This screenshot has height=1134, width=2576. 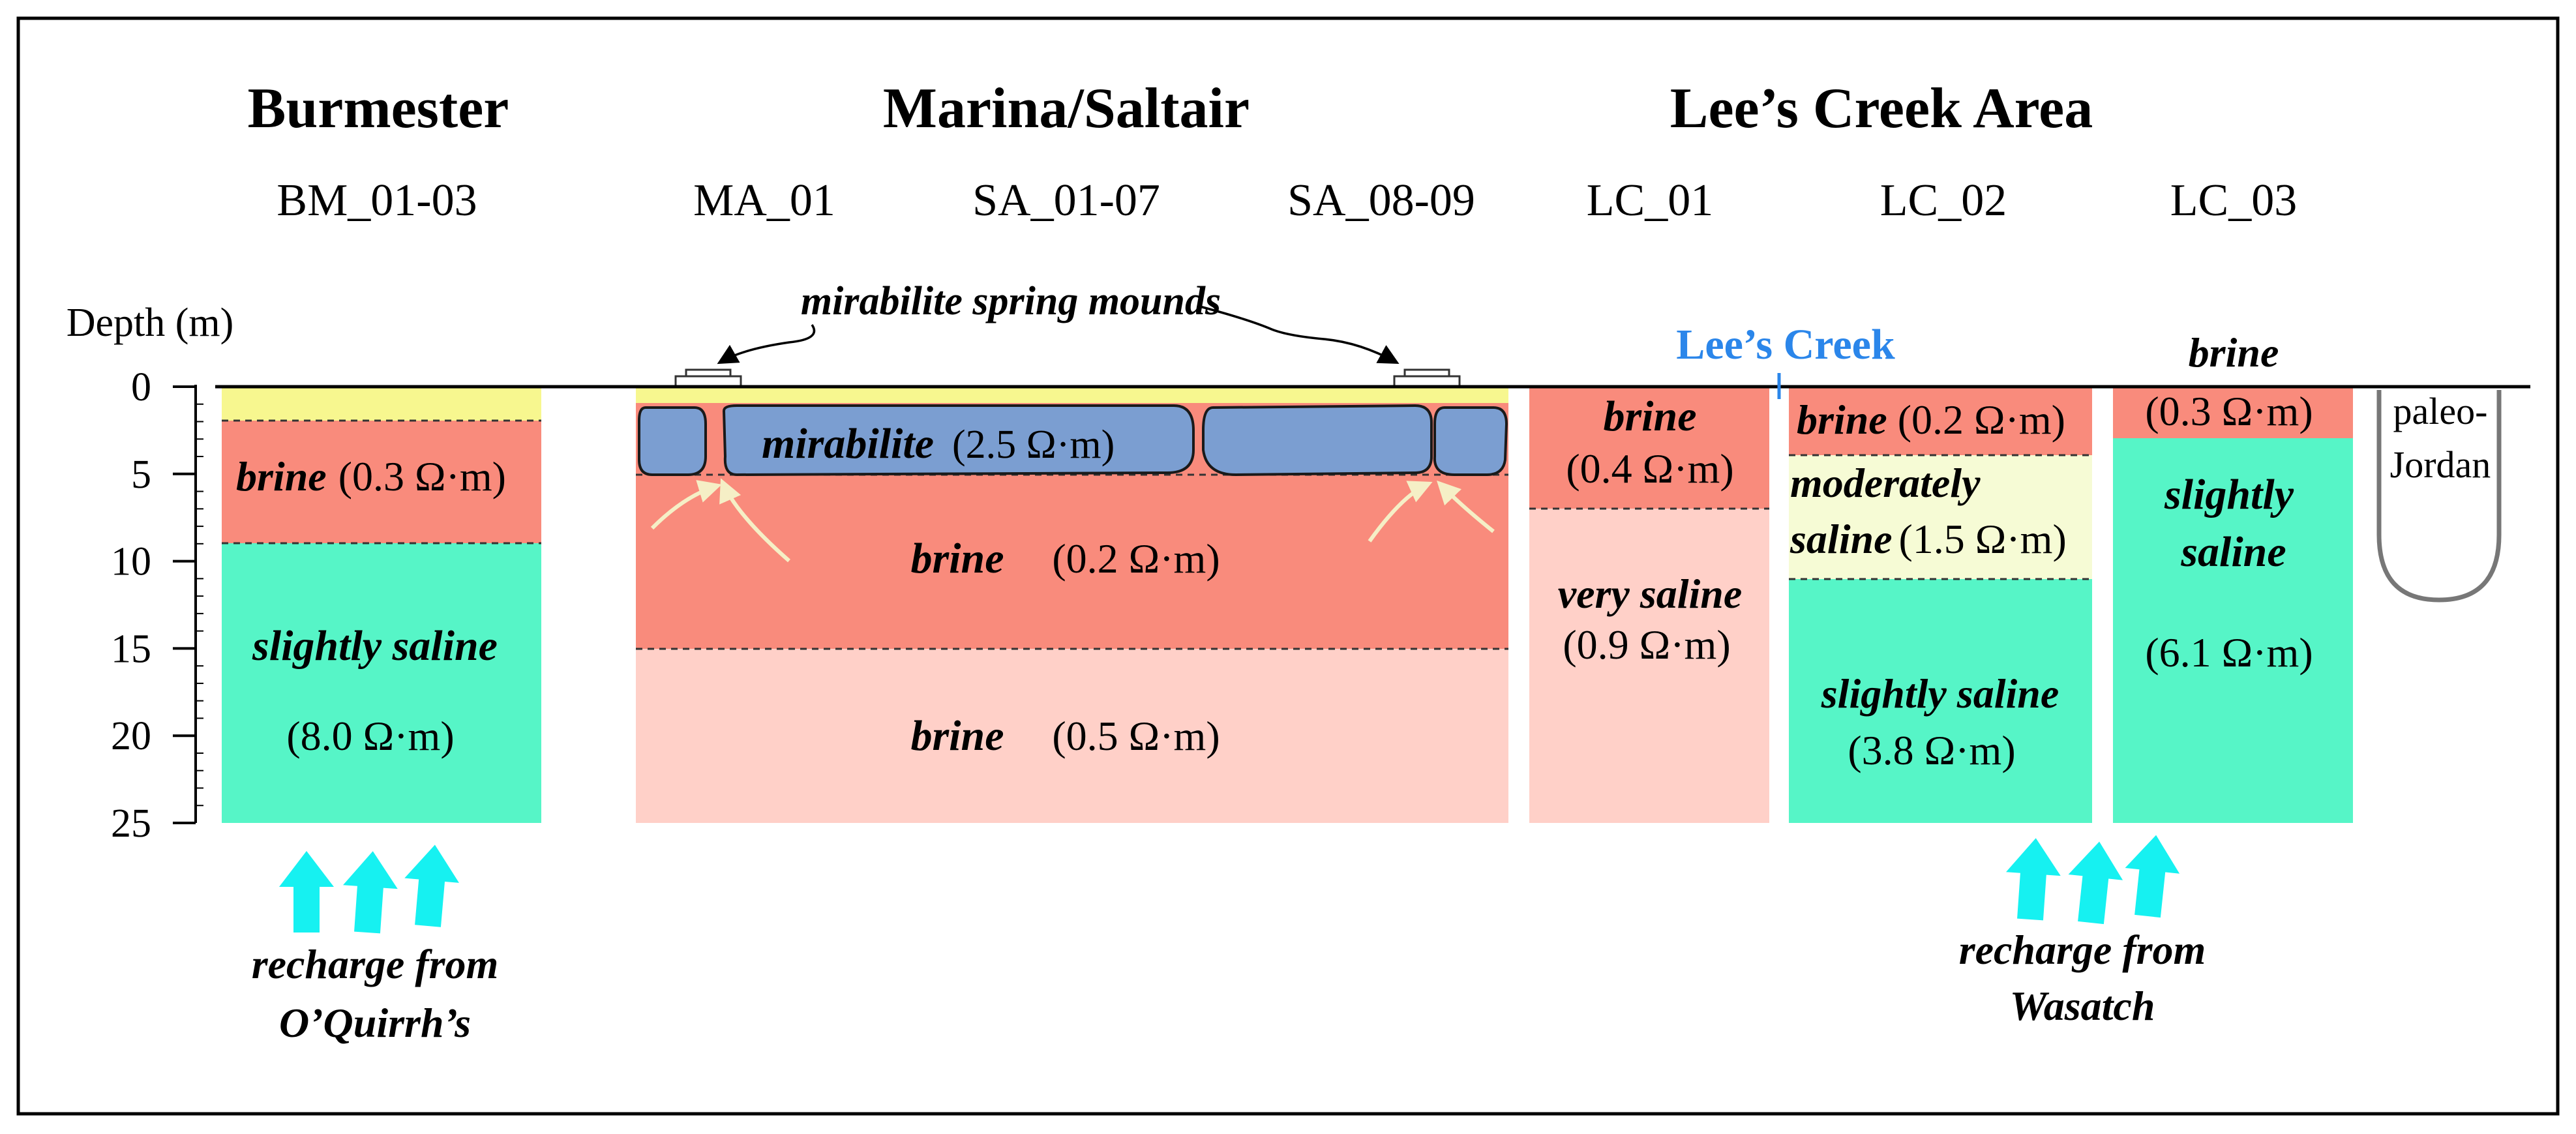 What do you see at coordinates (1136, 558) in the screenshot?
I see `marina-brine-upper-resistivity: (0.2 Ω·m)` at bounding box center [1136, 558].